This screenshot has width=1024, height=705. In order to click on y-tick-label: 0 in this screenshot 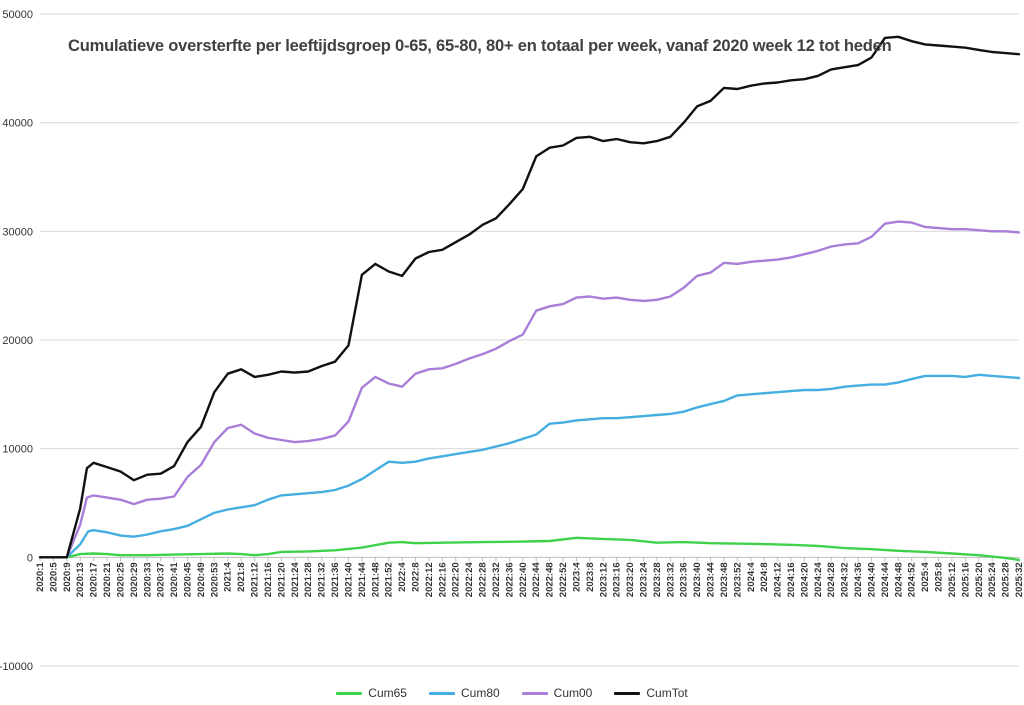, I will do `click(30, 558)`.